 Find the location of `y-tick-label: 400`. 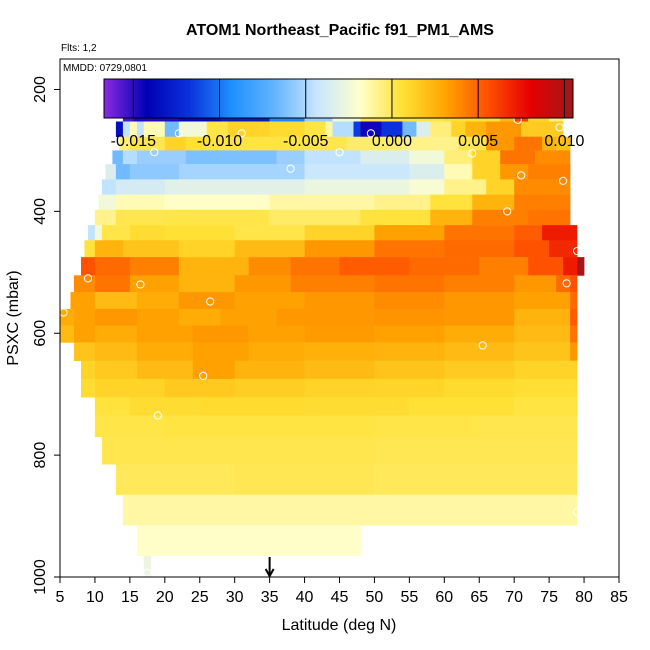

y-tick-label: 400 is located at coordinates (40, 211).